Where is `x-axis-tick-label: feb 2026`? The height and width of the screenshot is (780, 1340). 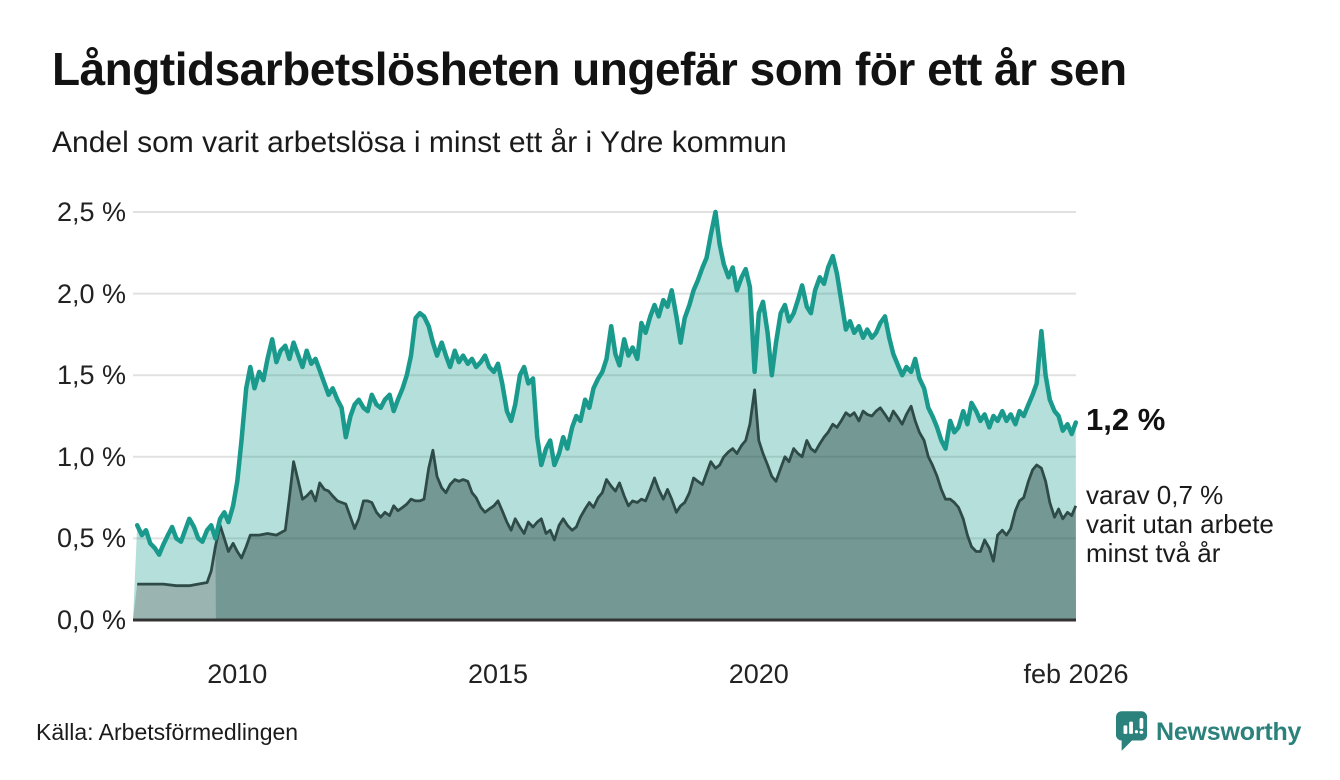
x-axis-tick-label: feb 2026 is located at coordinates (1076, 674).